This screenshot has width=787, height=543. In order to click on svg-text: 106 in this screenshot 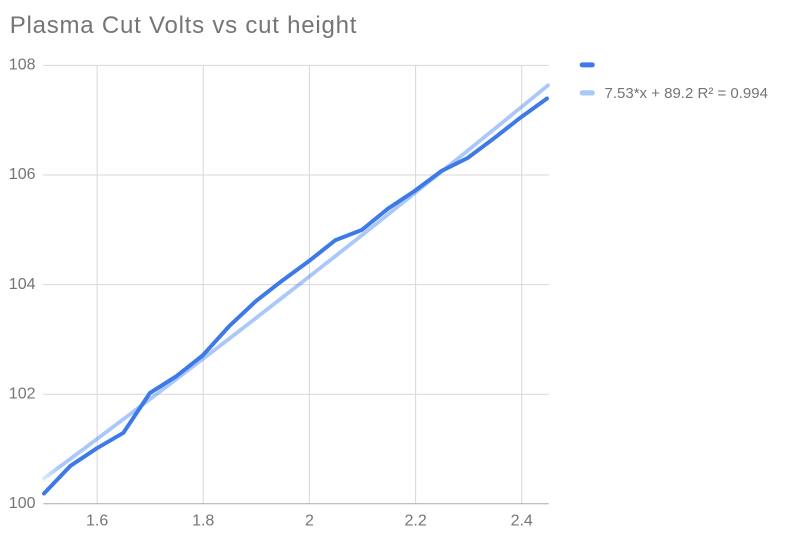, I will do `click(22, 174)`.